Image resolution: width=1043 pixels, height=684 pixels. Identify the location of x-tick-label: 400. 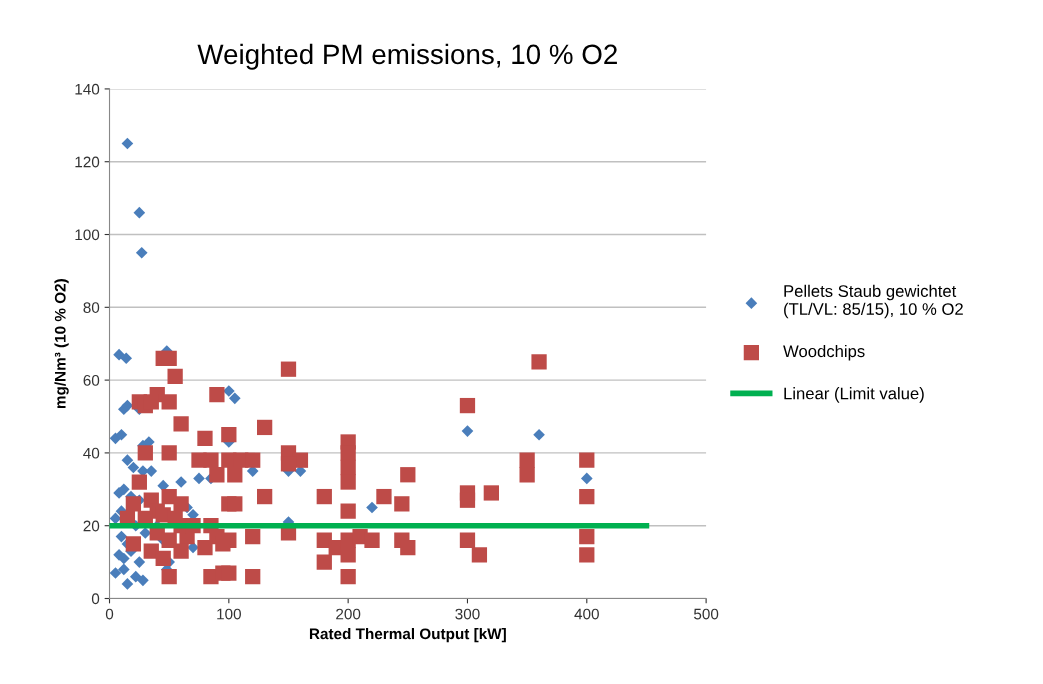
(586, 614).